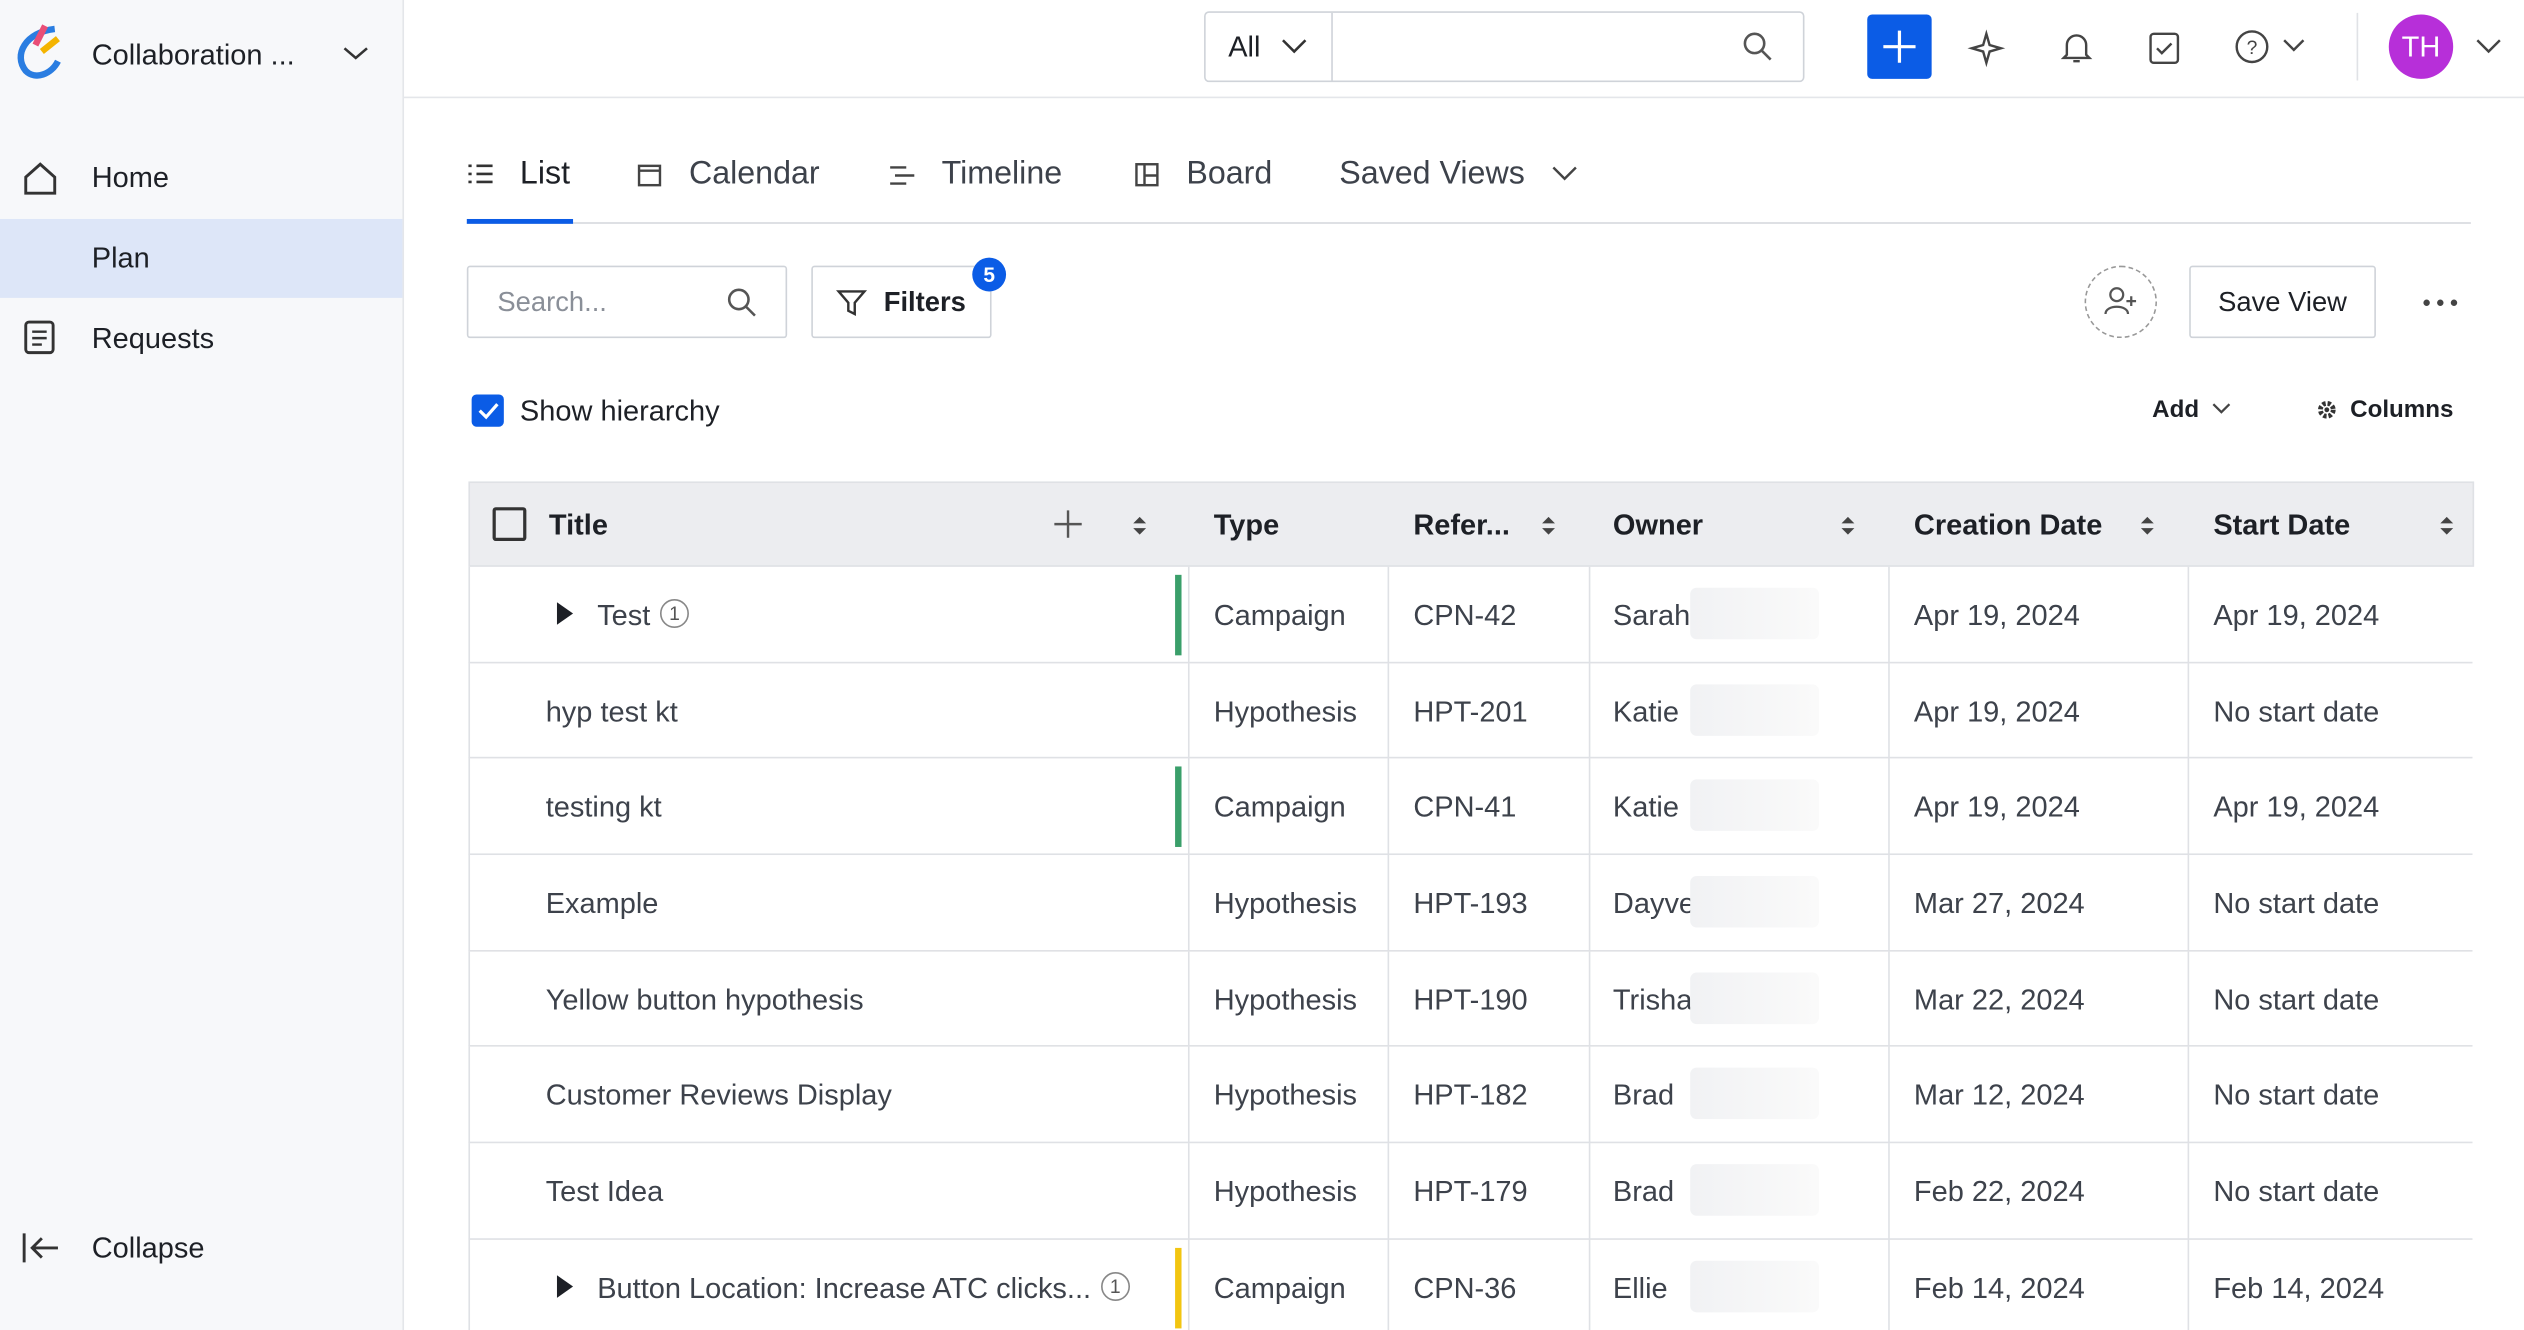  What do you see at coordinates (1987, 48) in the screenshot?
I see `ai-icon` at bounding box center [1987, 48].